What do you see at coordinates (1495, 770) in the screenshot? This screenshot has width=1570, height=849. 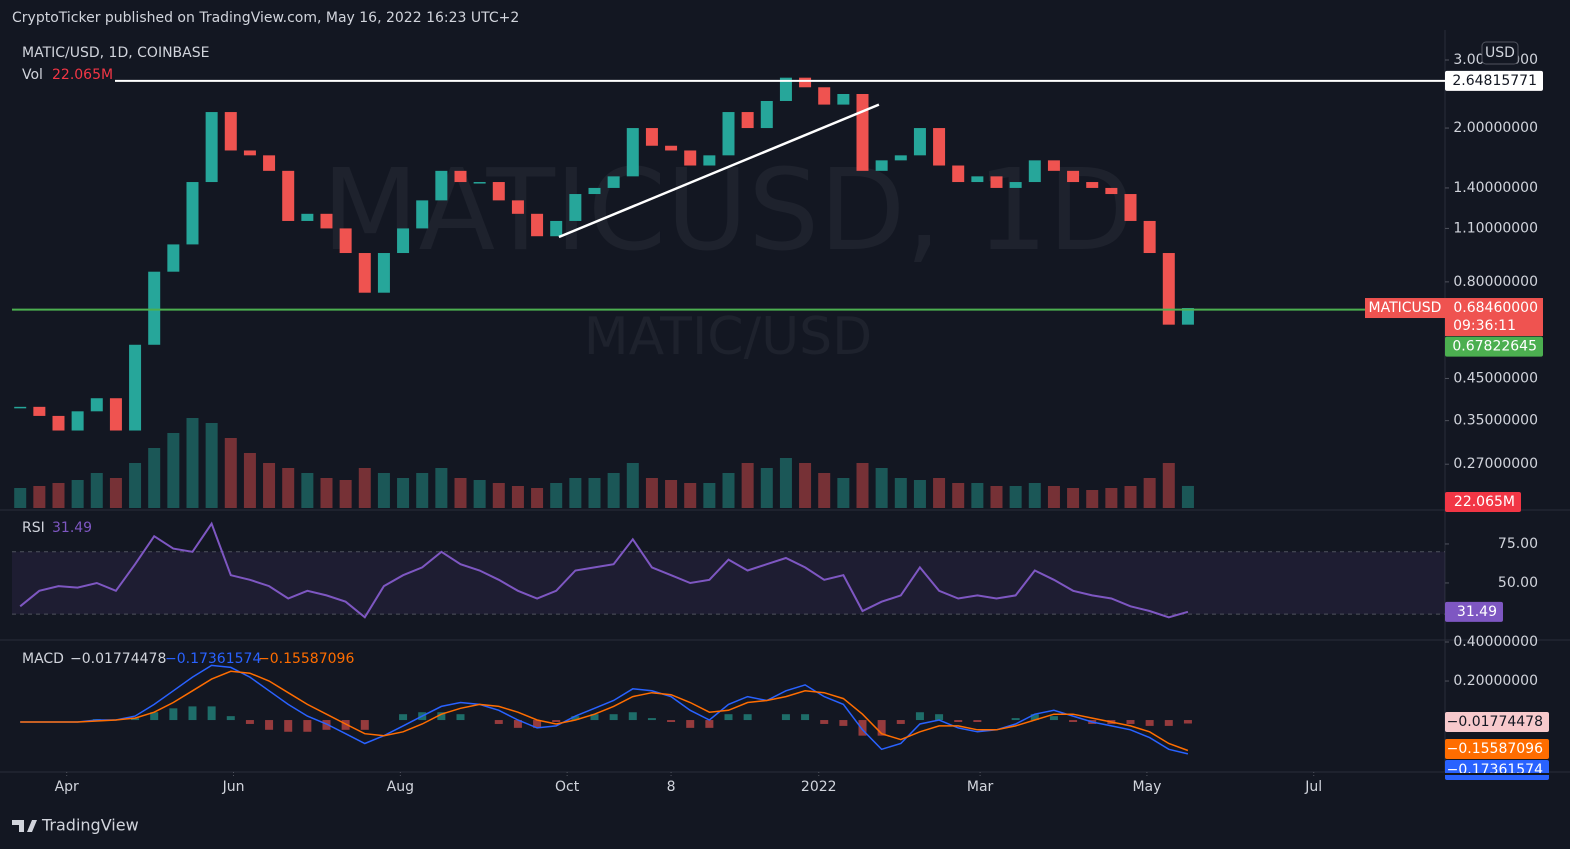 I see `macd-axis-label: −0.17361574` at bounding box center [1495, 770].